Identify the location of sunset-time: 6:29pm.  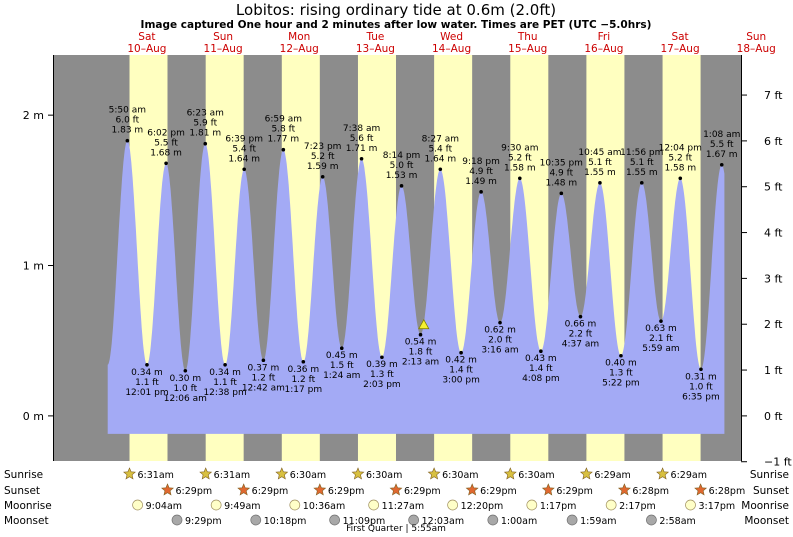
(193, 491).